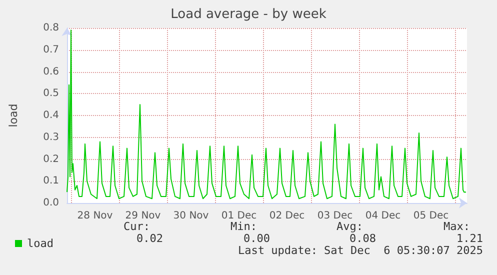 The width and height of the screenshot is (497, 275). I want to click on y-tick-label: 0.2, so click(51, 159).